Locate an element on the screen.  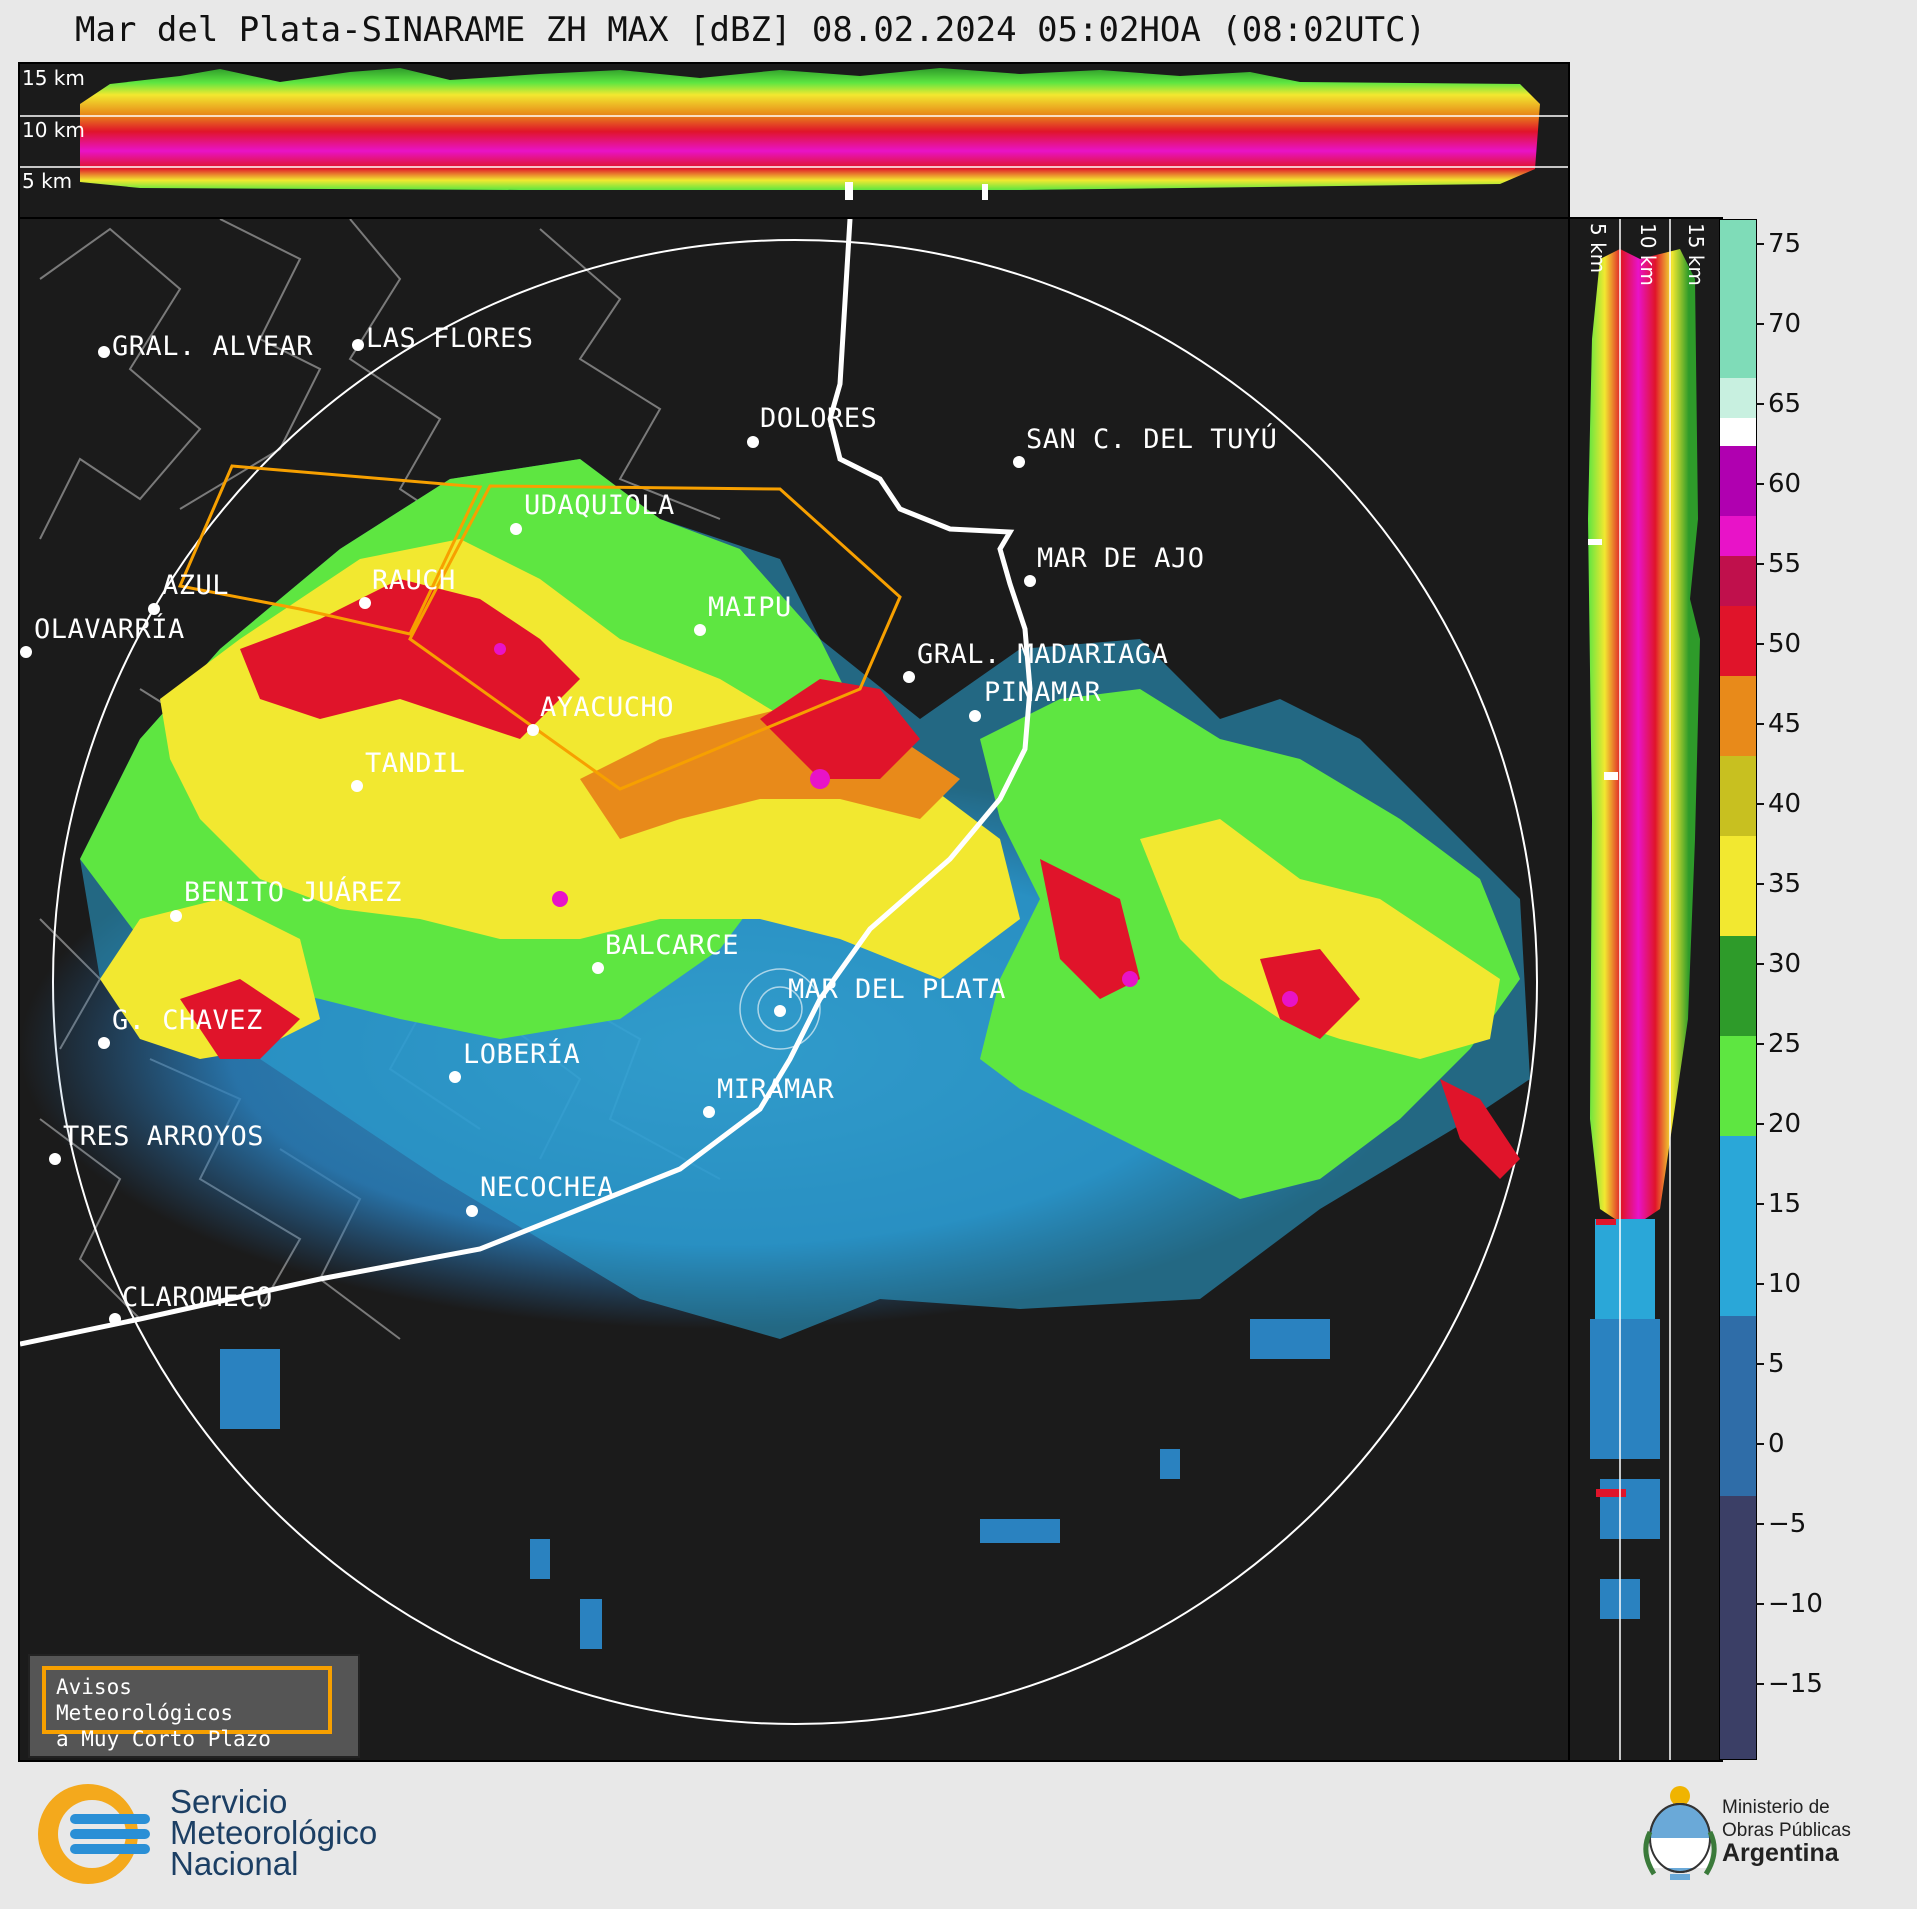
city-label-san-c-del-tuyu: SAN C. DEL TUYÚ is located at coordinates (1152, 439).